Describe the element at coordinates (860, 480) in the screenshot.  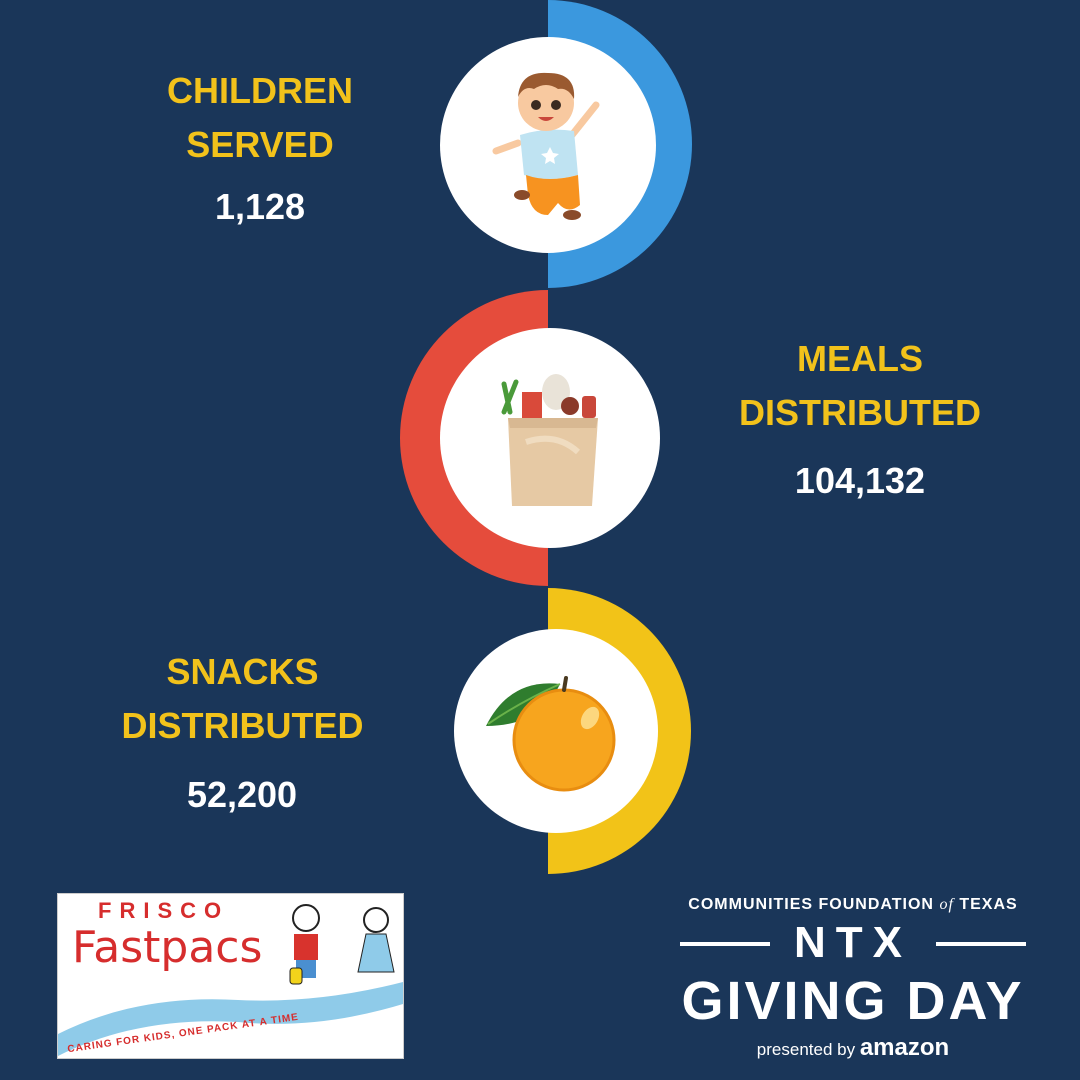
I see `meals-distributed-value: 104,132` at that location.